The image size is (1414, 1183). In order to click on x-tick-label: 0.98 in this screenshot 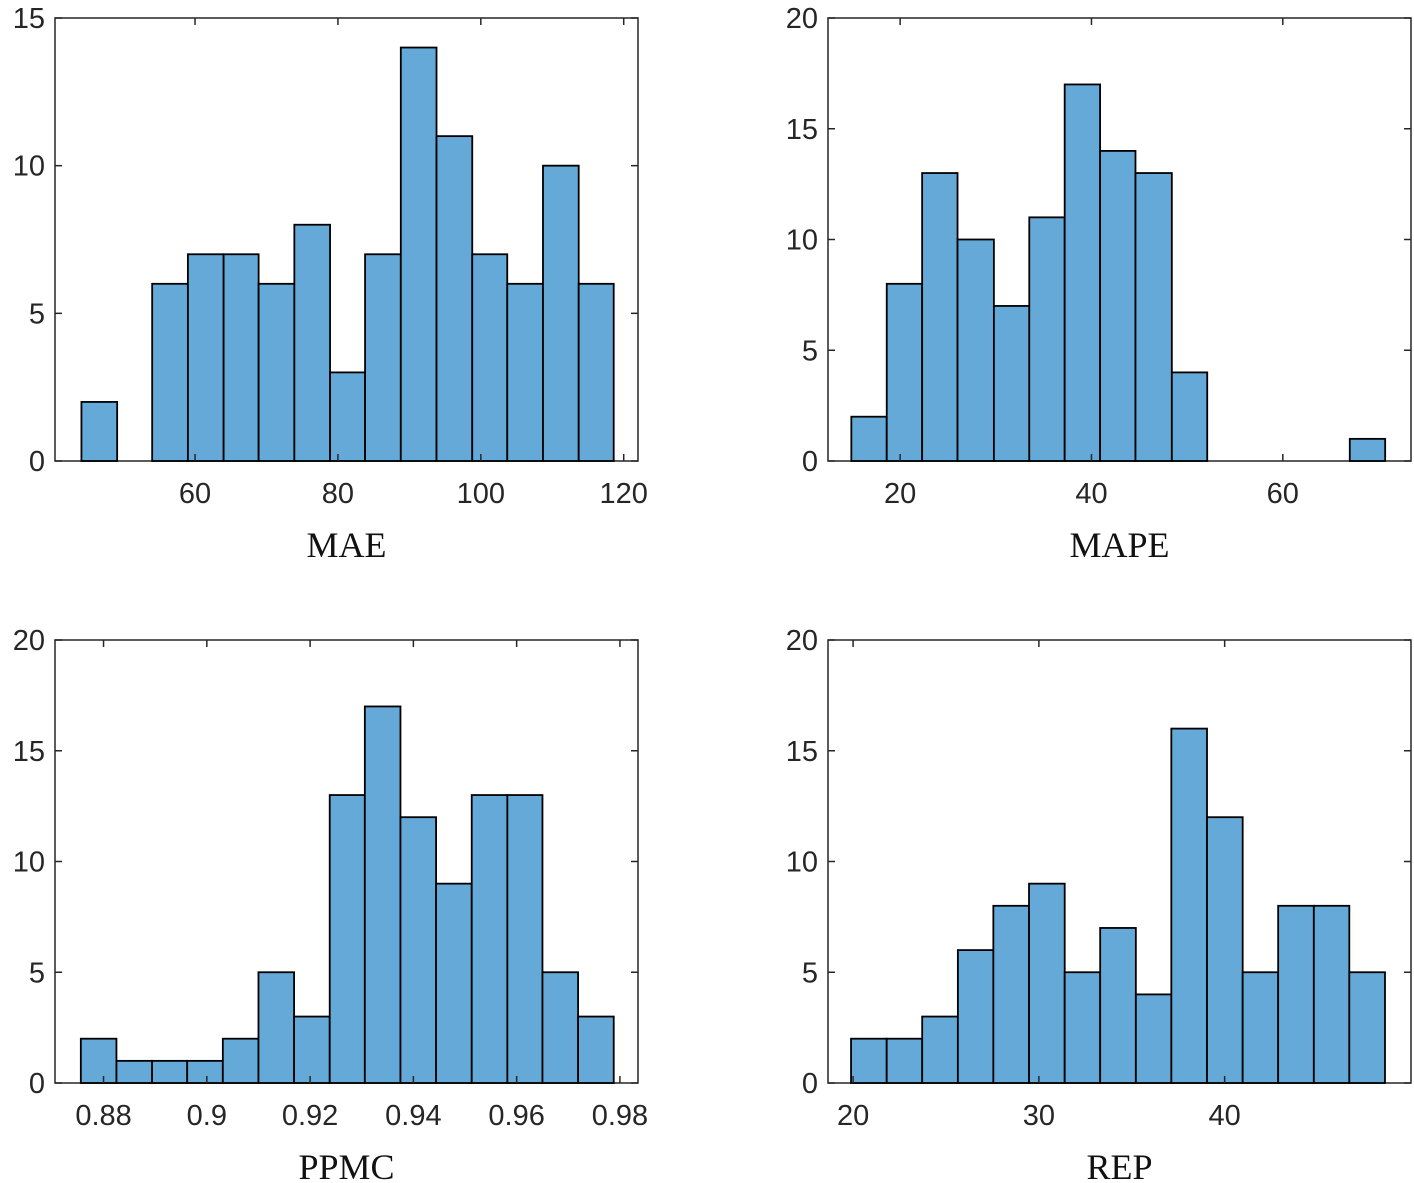, I will do `click(620, 1116)`.